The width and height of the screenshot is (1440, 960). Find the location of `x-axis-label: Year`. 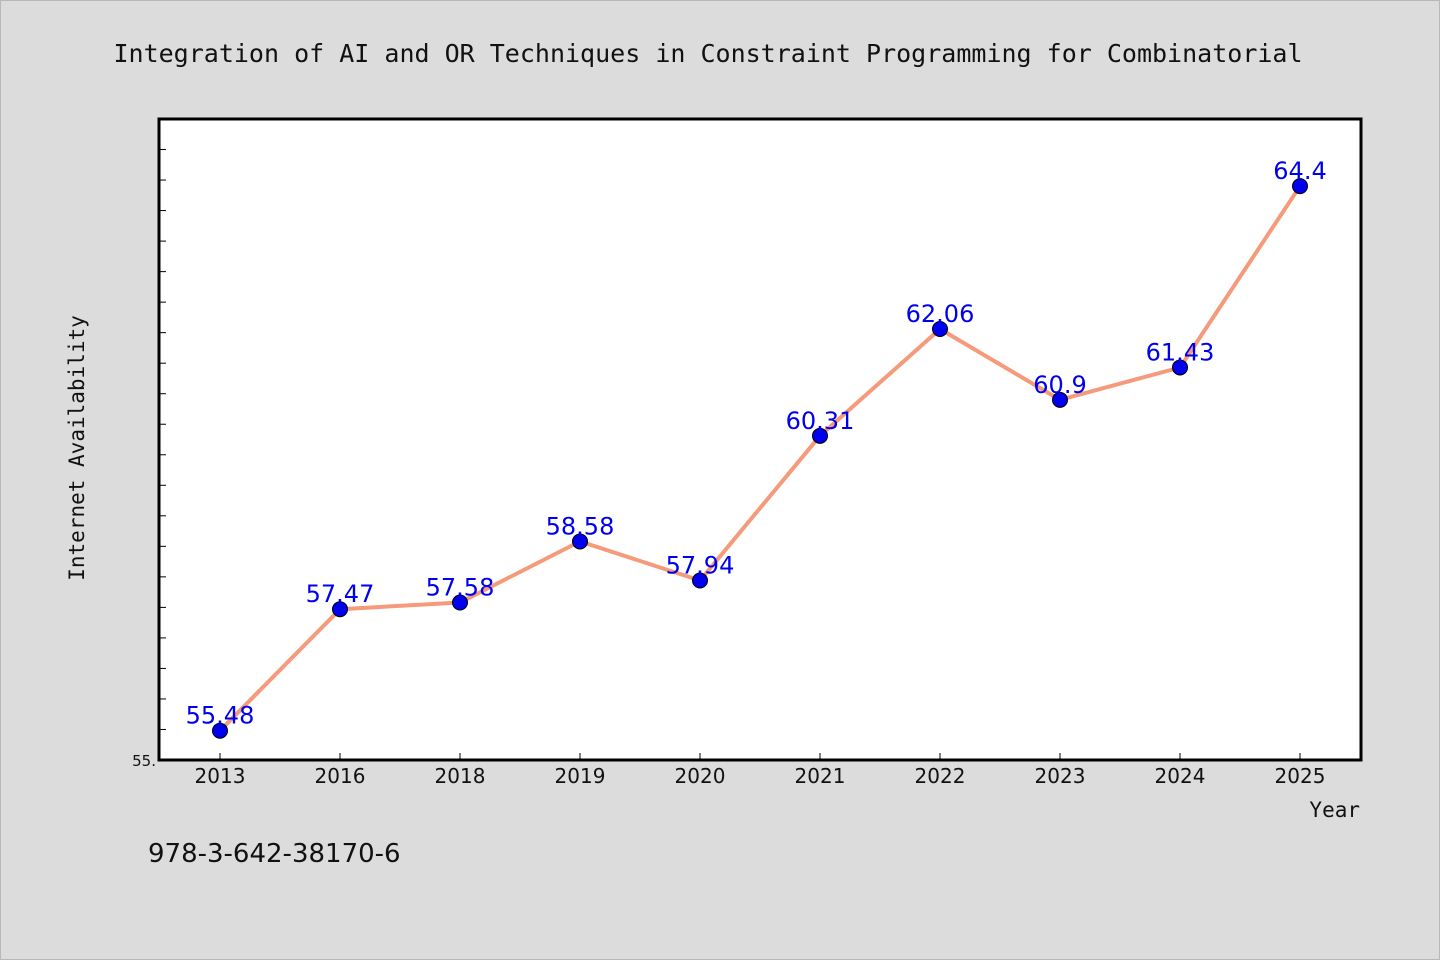

x-axis-label: Year is located at coordinates (1334, 810).